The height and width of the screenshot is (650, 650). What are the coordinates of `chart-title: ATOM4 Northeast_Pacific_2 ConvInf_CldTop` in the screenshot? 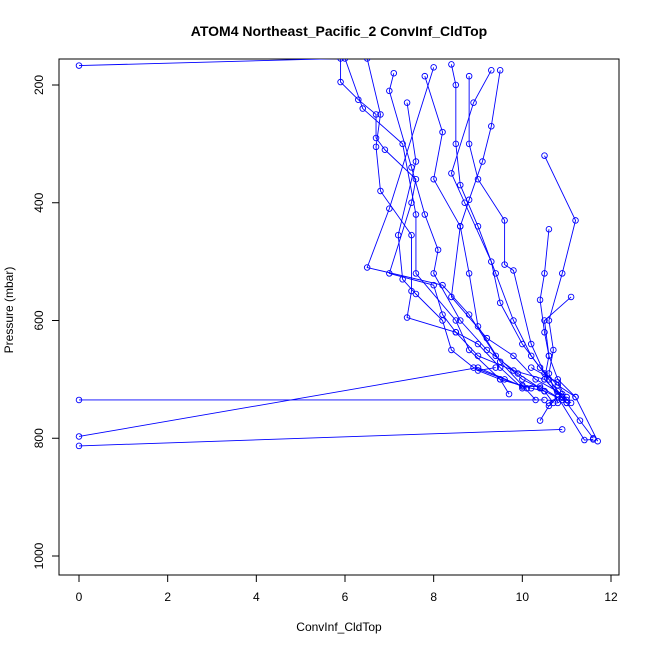 It's located at (339, 31).